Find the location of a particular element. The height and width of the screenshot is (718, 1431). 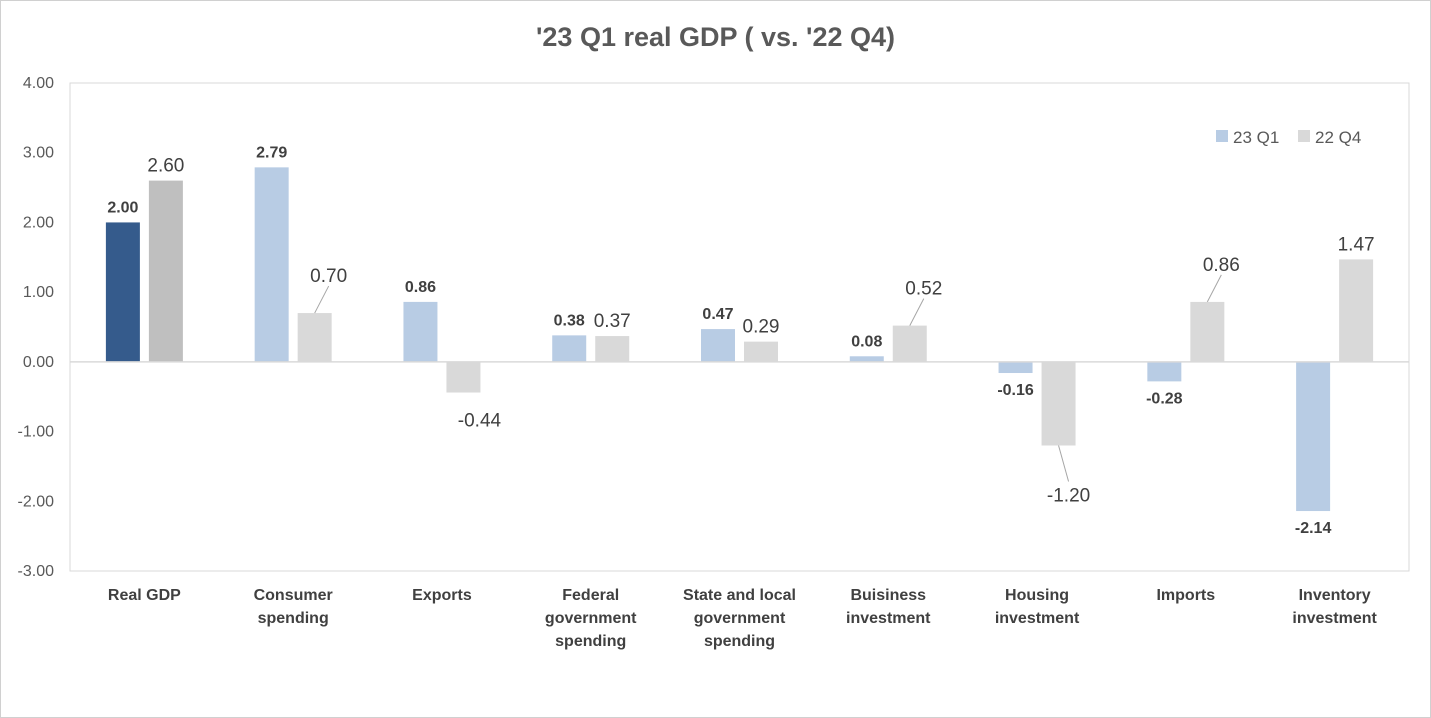

category-label: Buisiness investment is located at coordinates (888, 607).